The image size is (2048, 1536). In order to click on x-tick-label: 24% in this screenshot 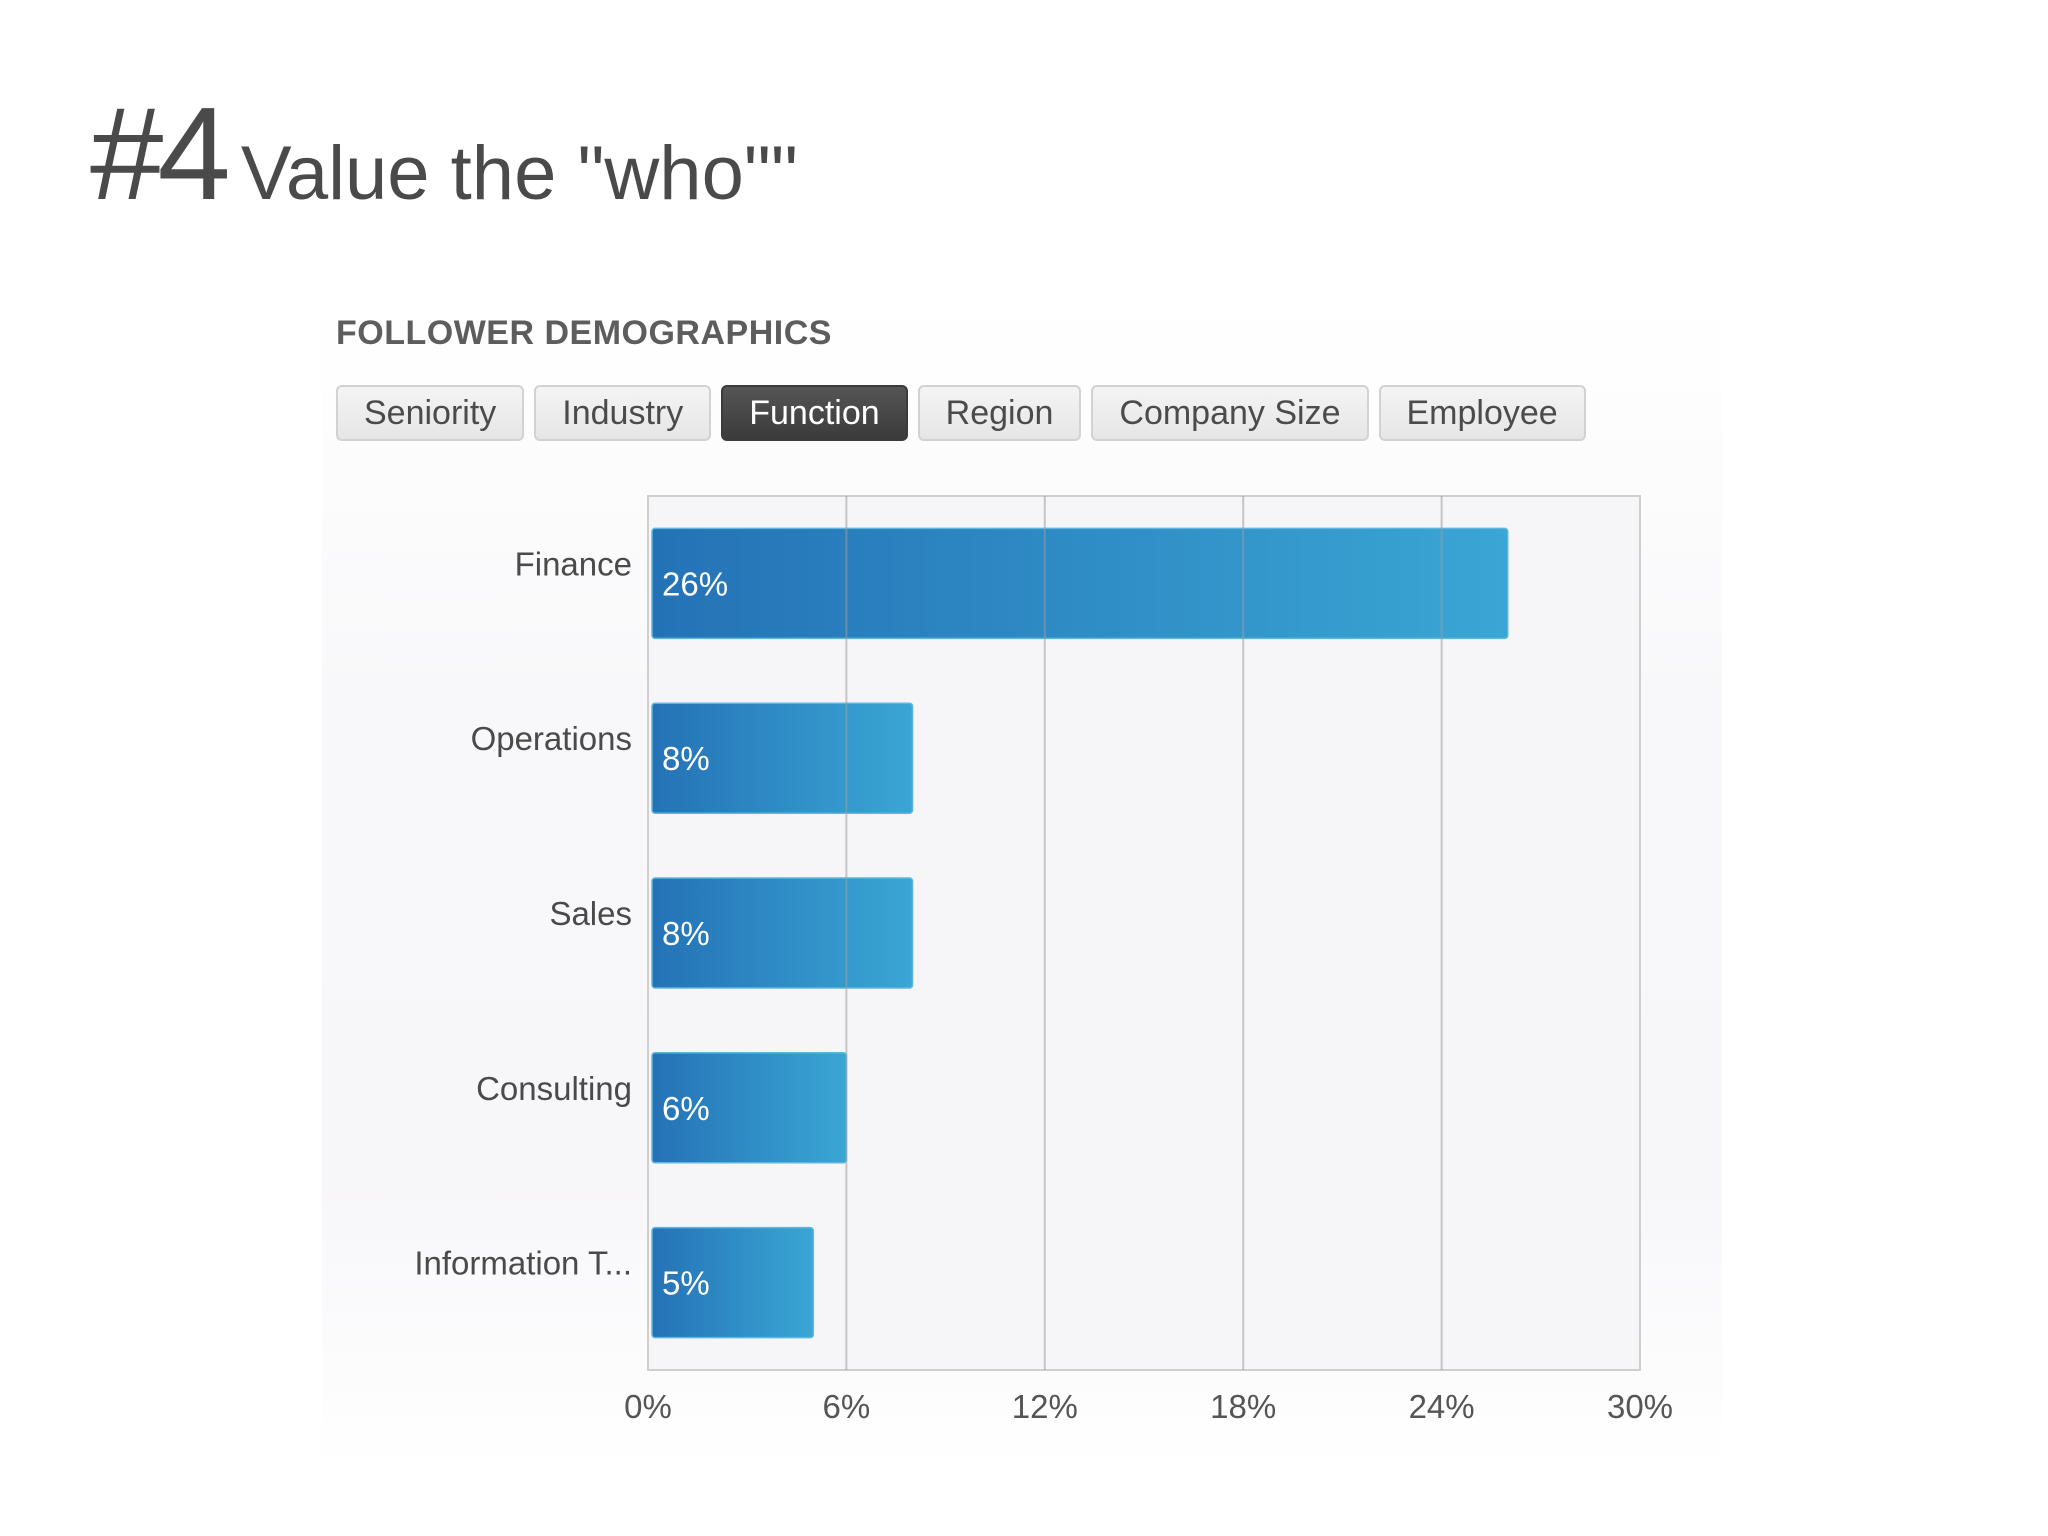, I will do `click(1442, 1406)`.